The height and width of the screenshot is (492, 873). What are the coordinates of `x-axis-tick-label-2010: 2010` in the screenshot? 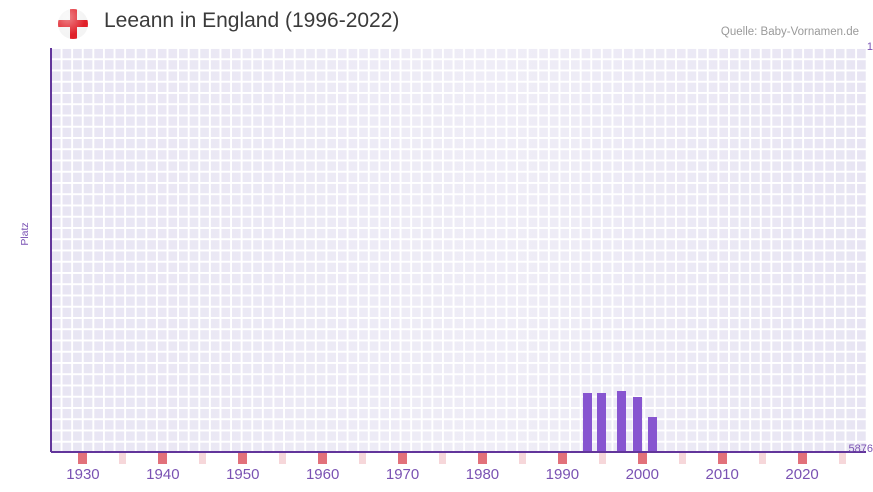 It's located at (722, 474).